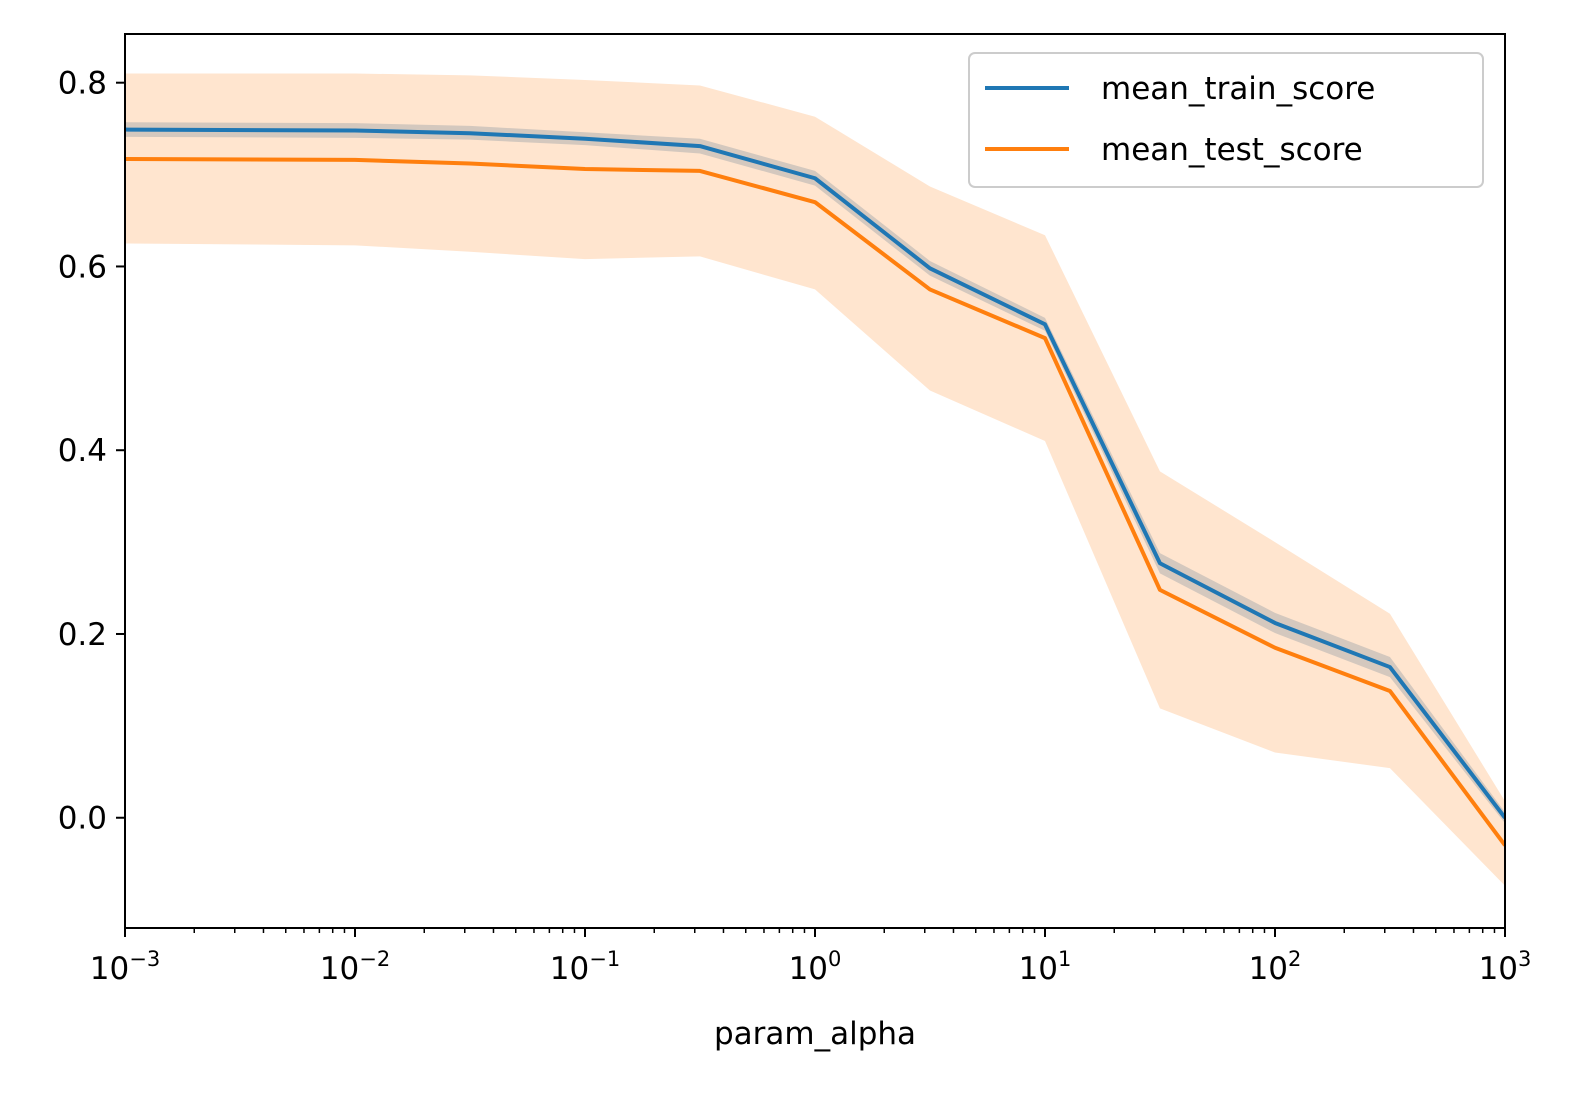 Image resolution: width=1586 pixels, height=1097 pixels. What do you see at coordinates (1238, 89) in the screenshot?
I see `legend-label-mean-train-score: mean_train_score` at bounding box center [1238, 89].